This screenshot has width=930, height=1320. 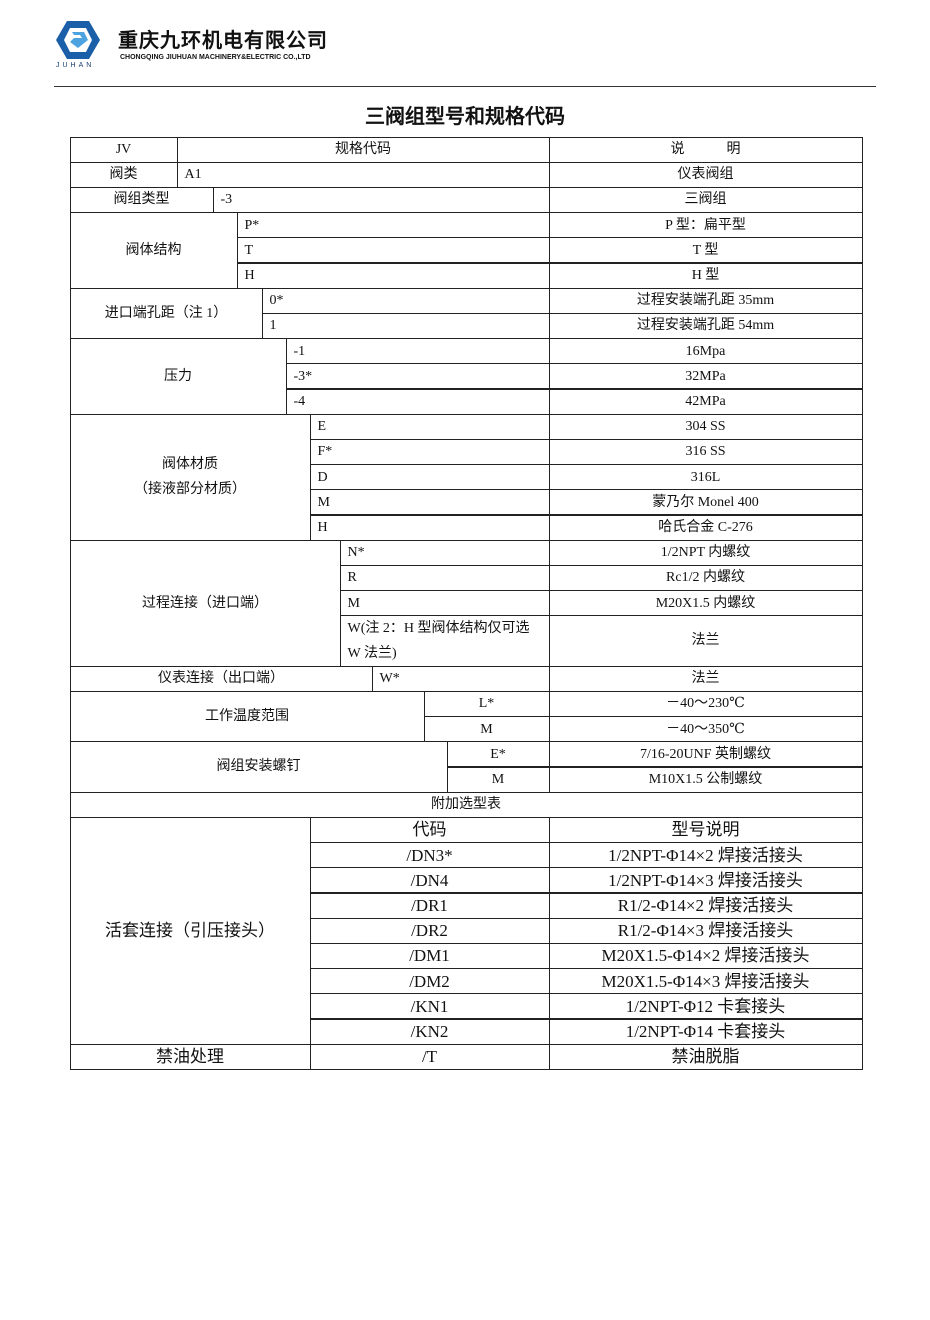 What do you see at coordinates (705, 1056) in the screenshot?
I see `oil-free-description: 禁油脱脂` at bounding box center [705, 1056].